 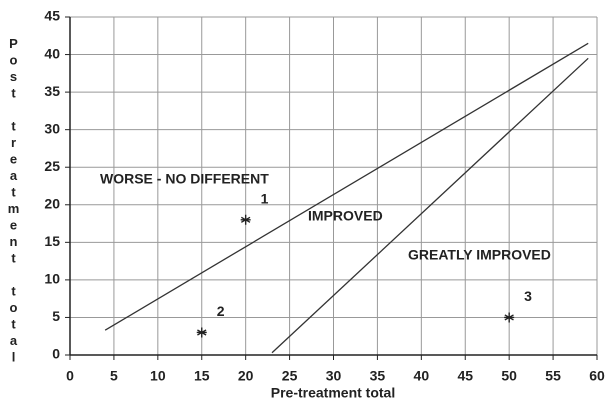 I want to click on y-tick-label: 45, so click(x=52, y=16).